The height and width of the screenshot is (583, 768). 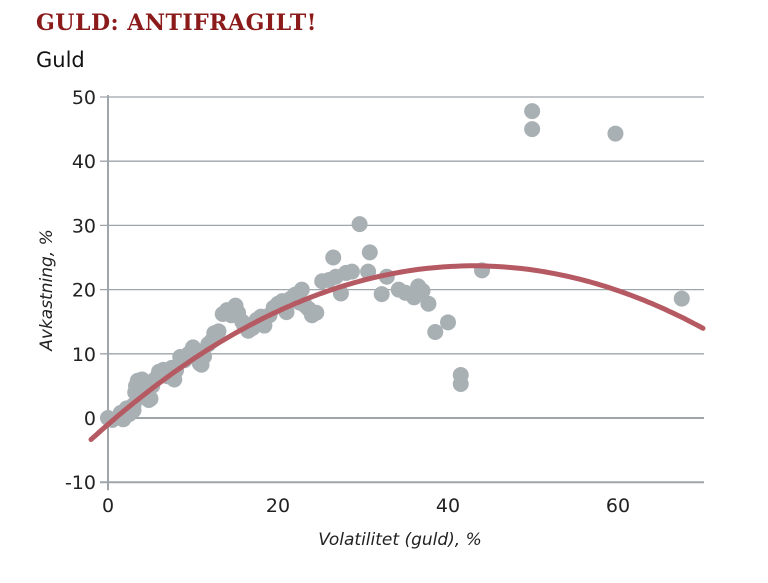 I want to click on y-axis-label: Avkastning, %, so click(x=47, y=290).